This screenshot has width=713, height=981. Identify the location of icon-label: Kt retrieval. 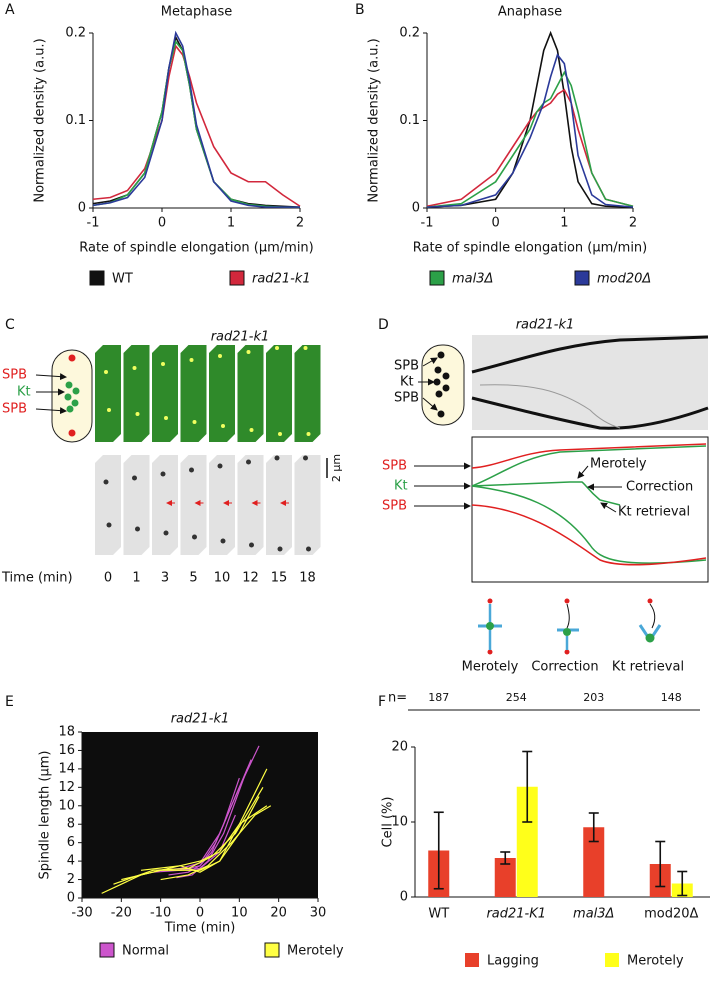
(648, 667).